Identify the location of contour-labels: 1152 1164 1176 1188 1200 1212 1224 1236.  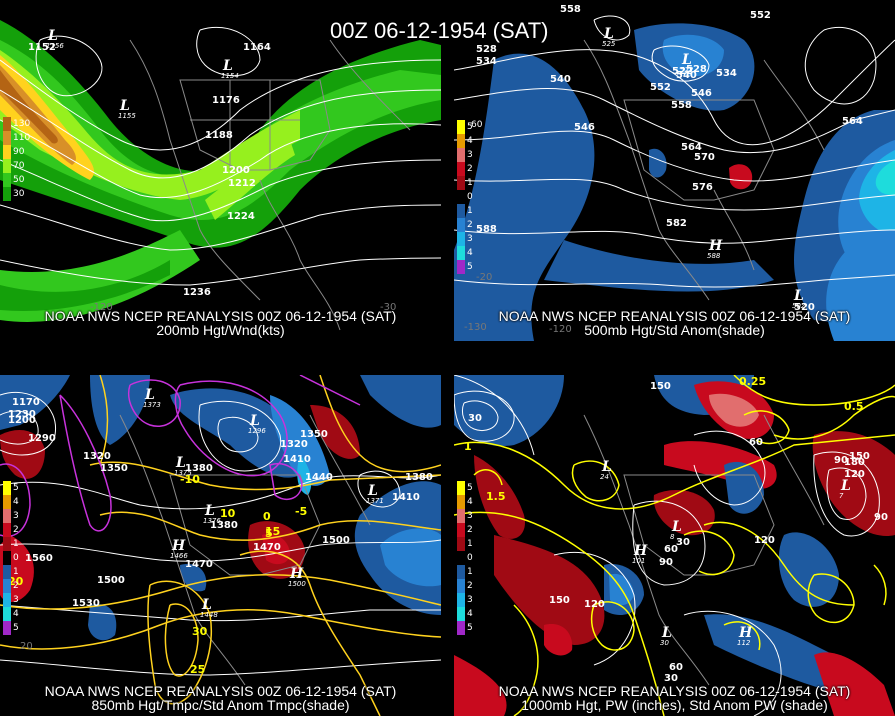
(149, 170).